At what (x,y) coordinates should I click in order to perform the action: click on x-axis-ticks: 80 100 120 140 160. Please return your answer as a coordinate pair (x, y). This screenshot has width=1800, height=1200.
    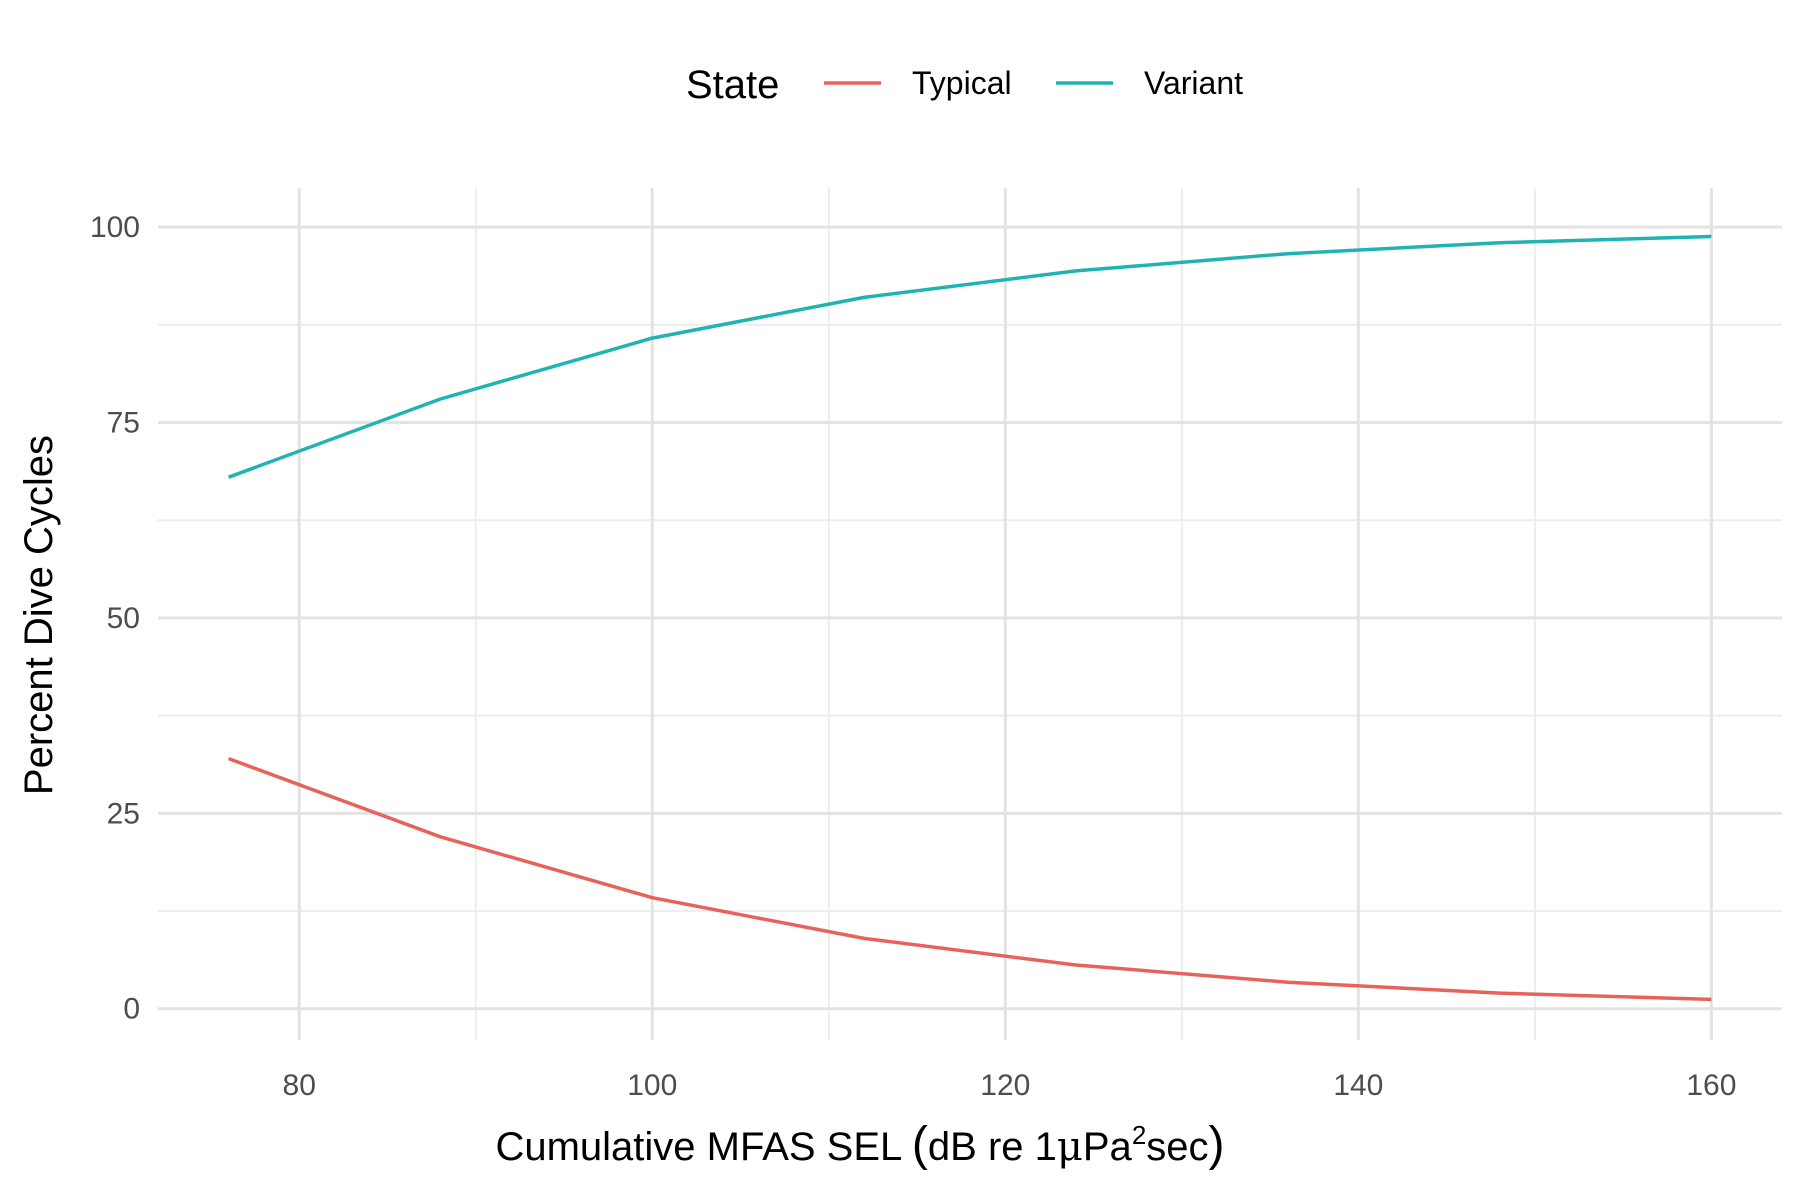
    Looking at the image, I should click on (1010, 1085).